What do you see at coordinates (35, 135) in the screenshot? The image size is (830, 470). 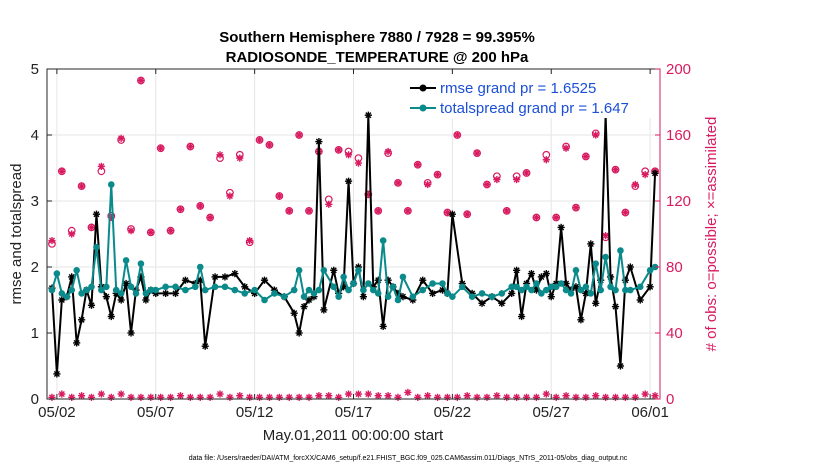 I see `y-tick-label-left: 4` at bounding box center [35, 135].